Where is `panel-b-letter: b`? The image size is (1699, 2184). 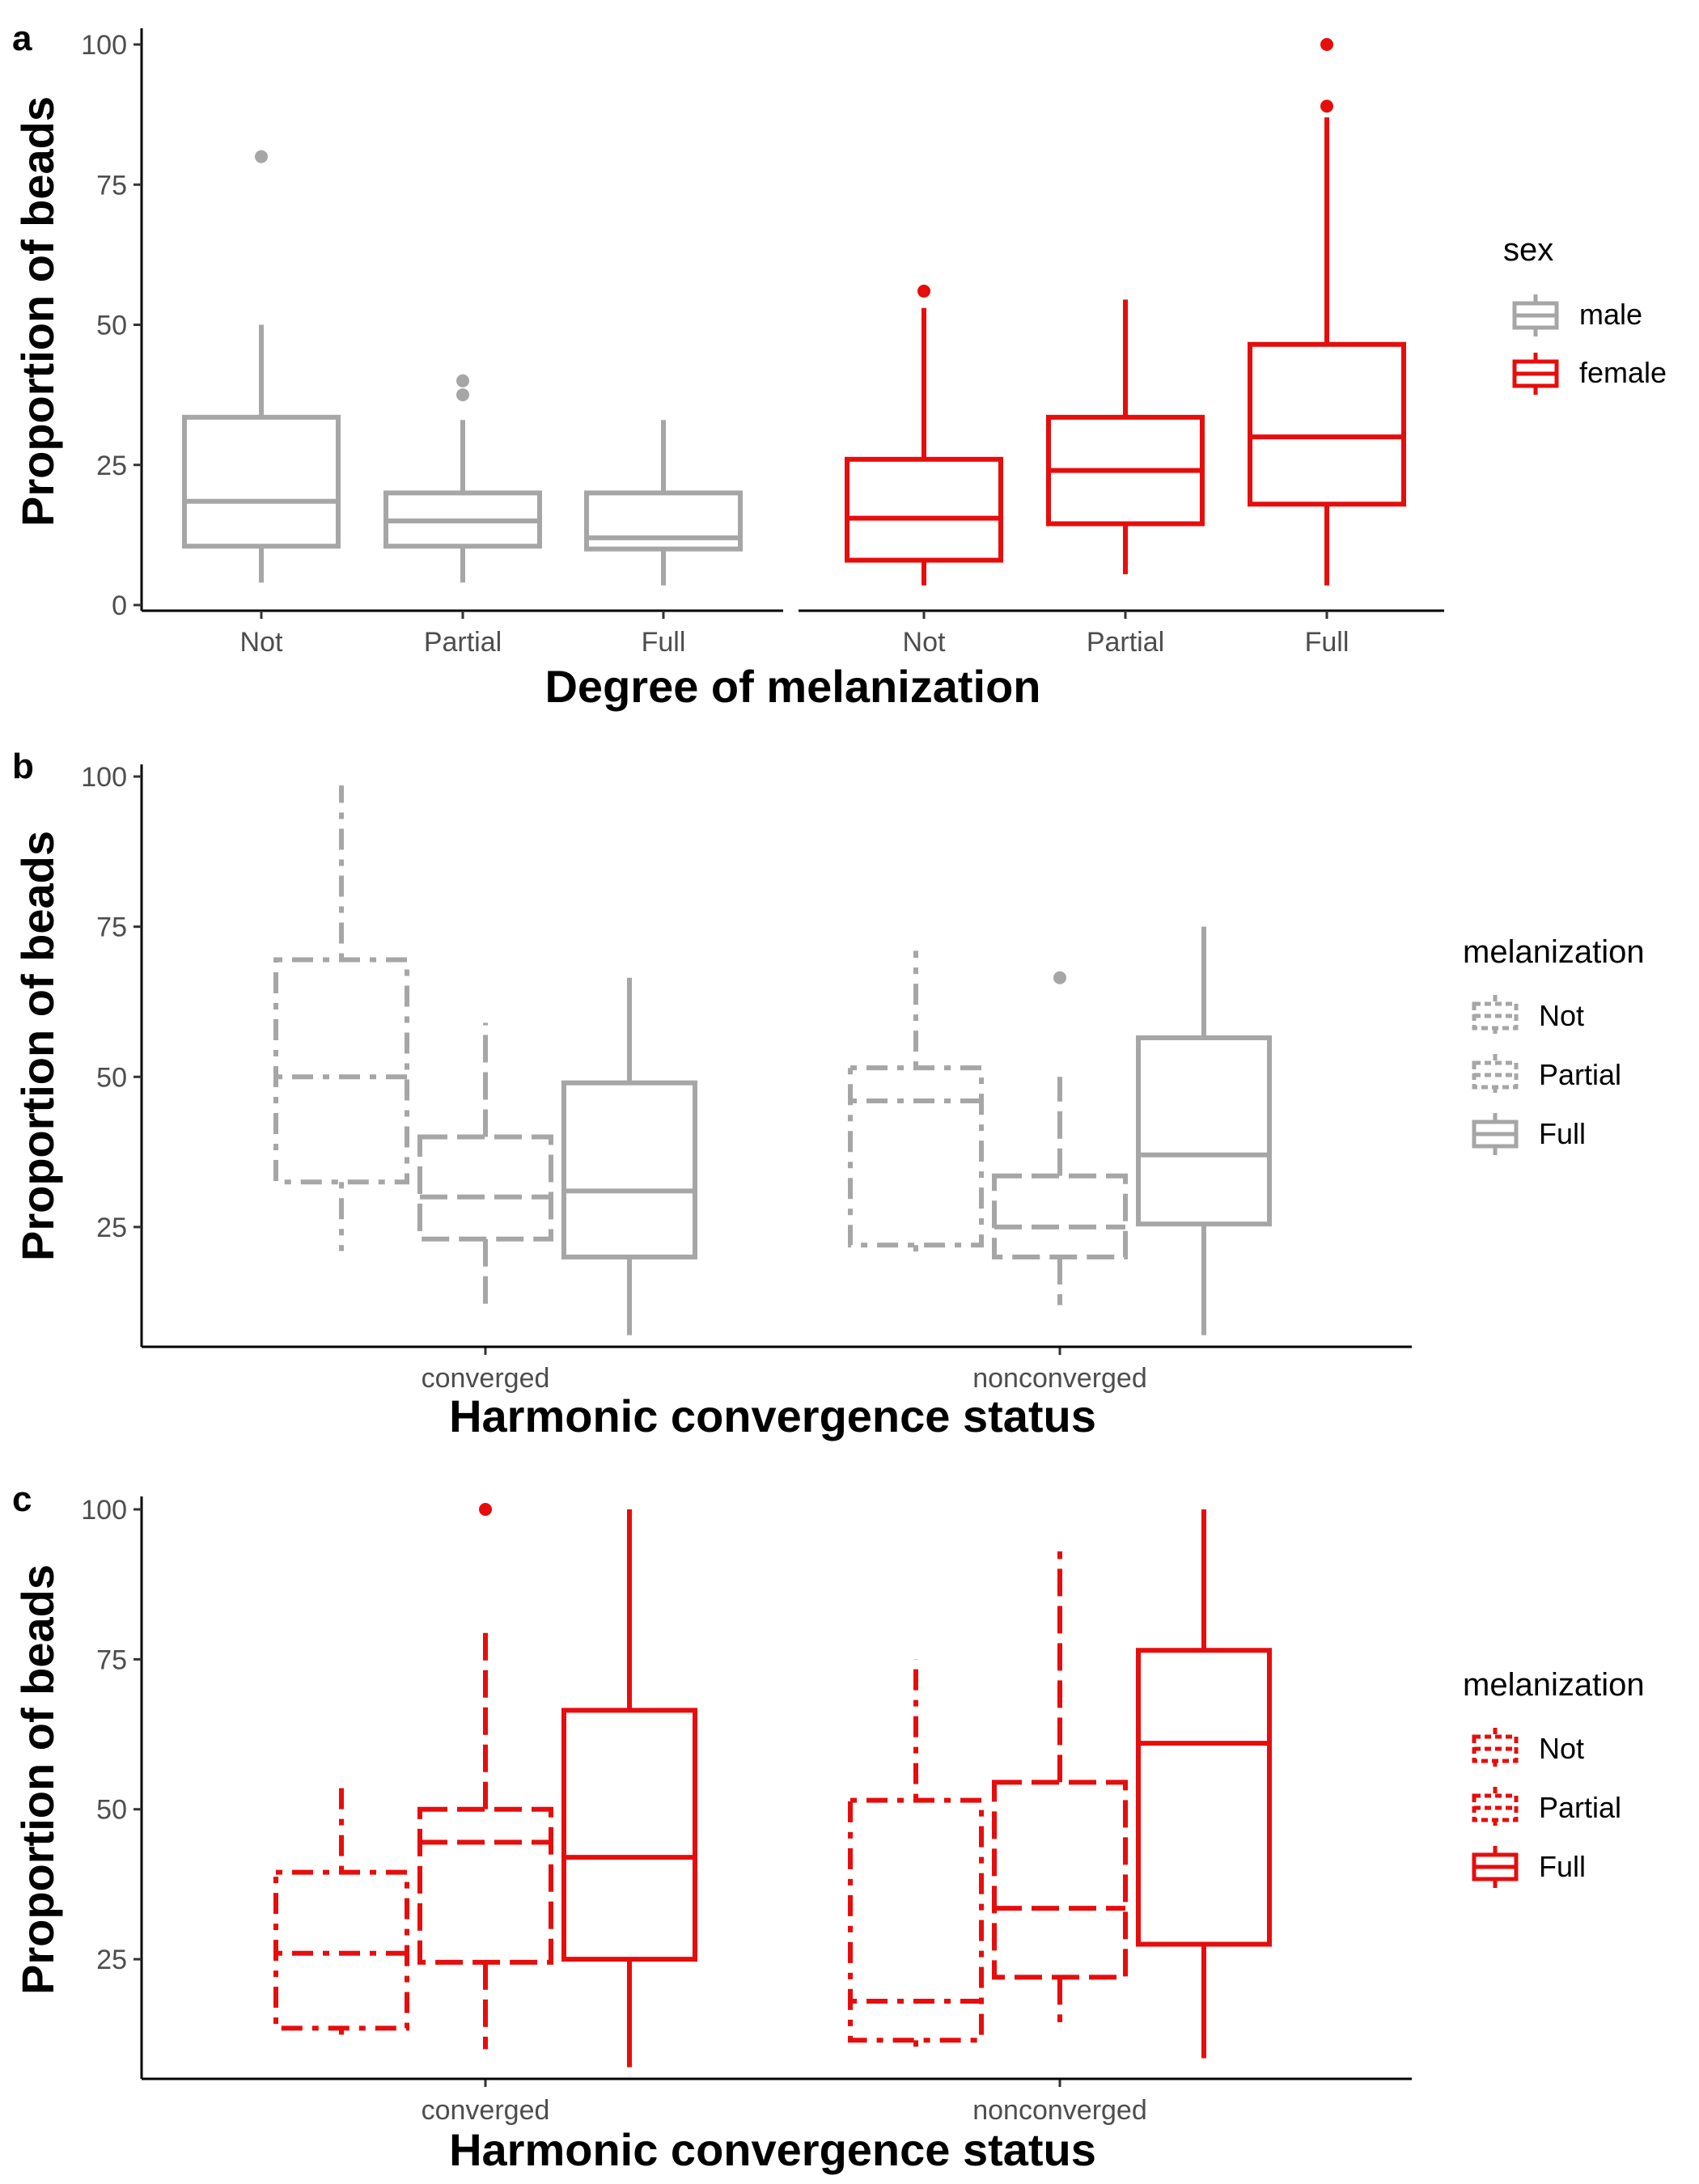 panel-b-letter: b is located at coordinates (23, 766).